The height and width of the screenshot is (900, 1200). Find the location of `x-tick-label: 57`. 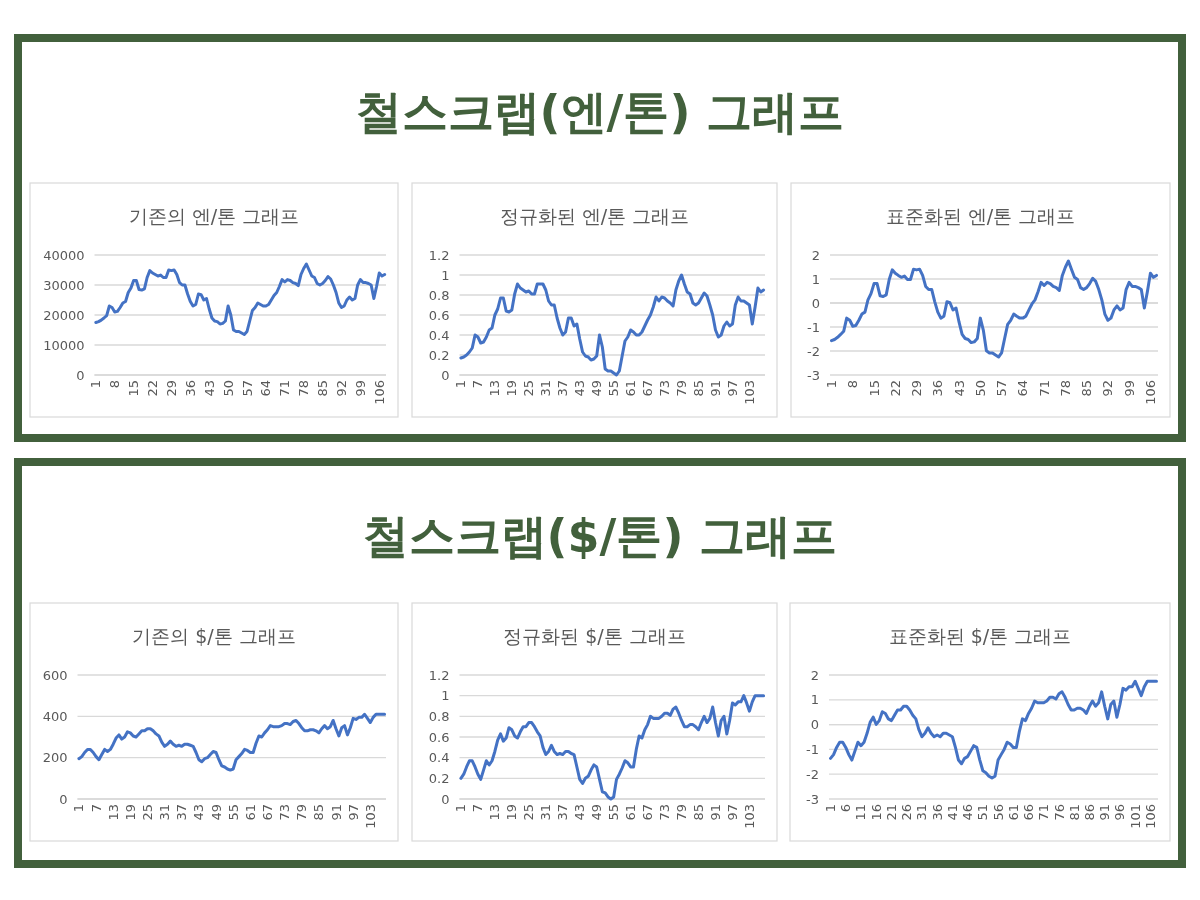

x-tick-label: 57 is located at coordinates (247, 388).